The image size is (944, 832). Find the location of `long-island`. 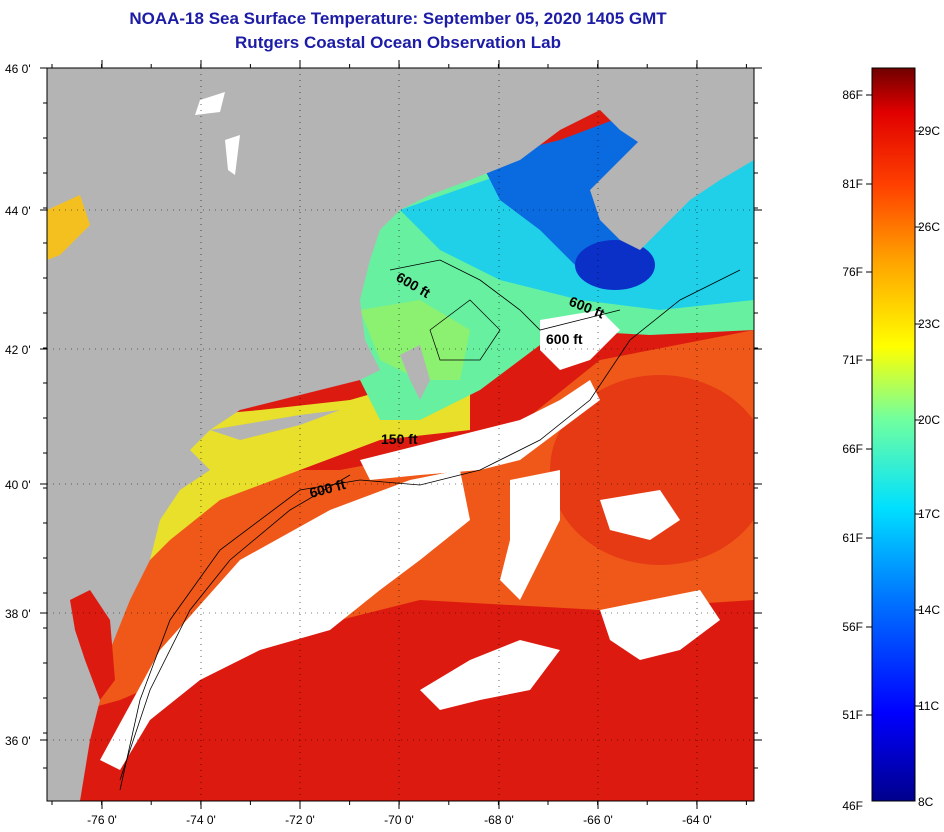

long-island is located at coordinates (275, 425).